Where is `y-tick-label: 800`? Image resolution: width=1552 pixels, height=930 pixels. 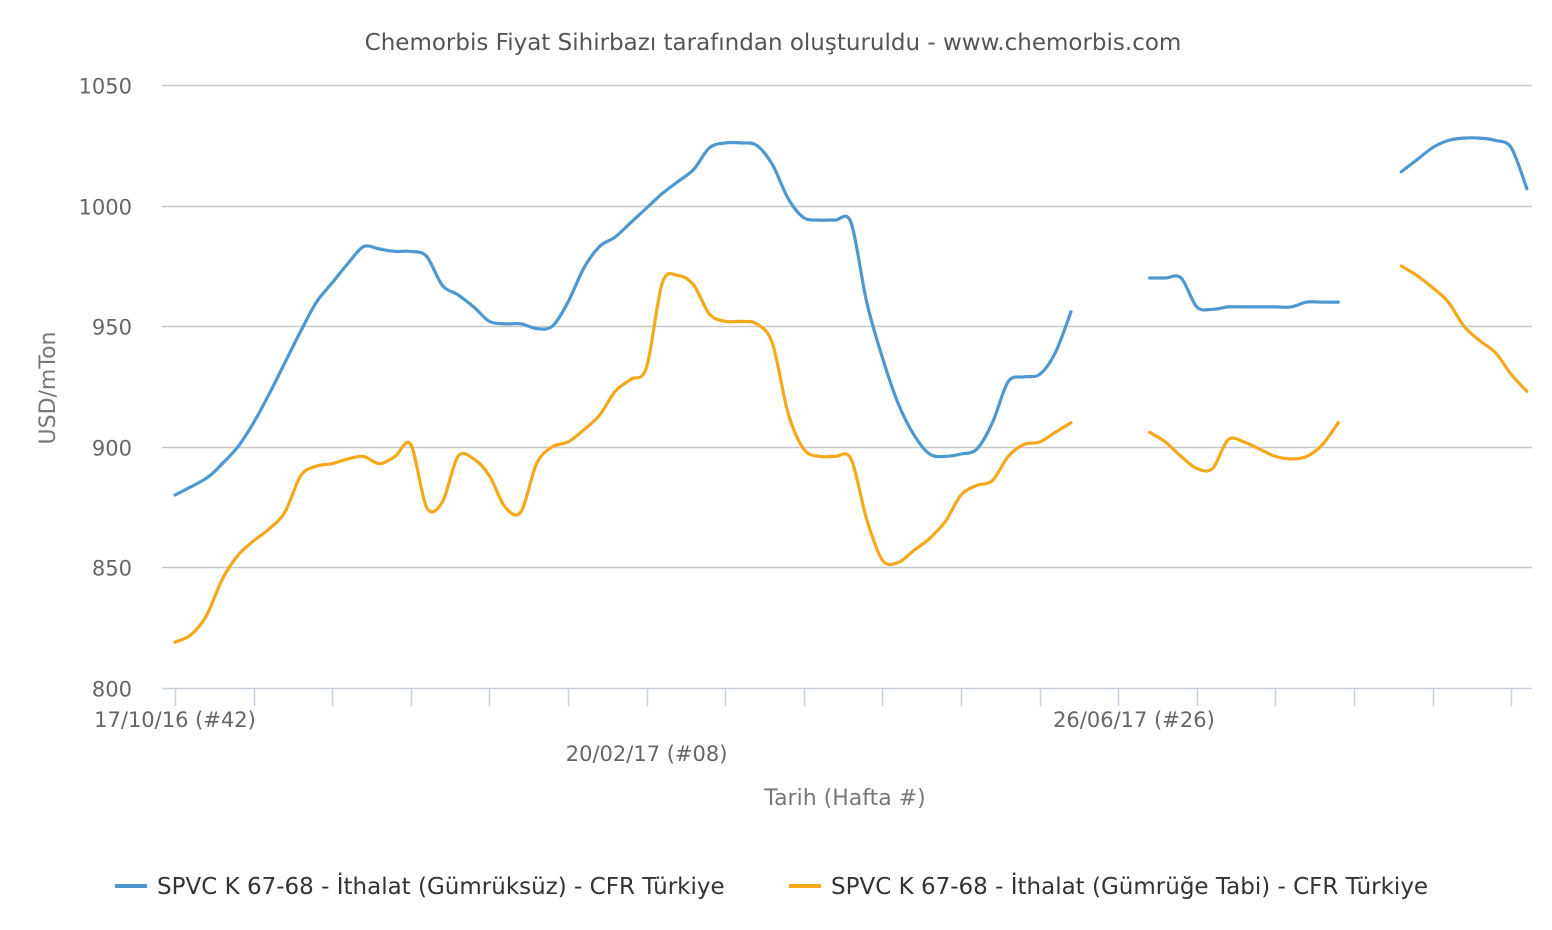
y-tick-label: 800 is located at coordinates (112, 690).